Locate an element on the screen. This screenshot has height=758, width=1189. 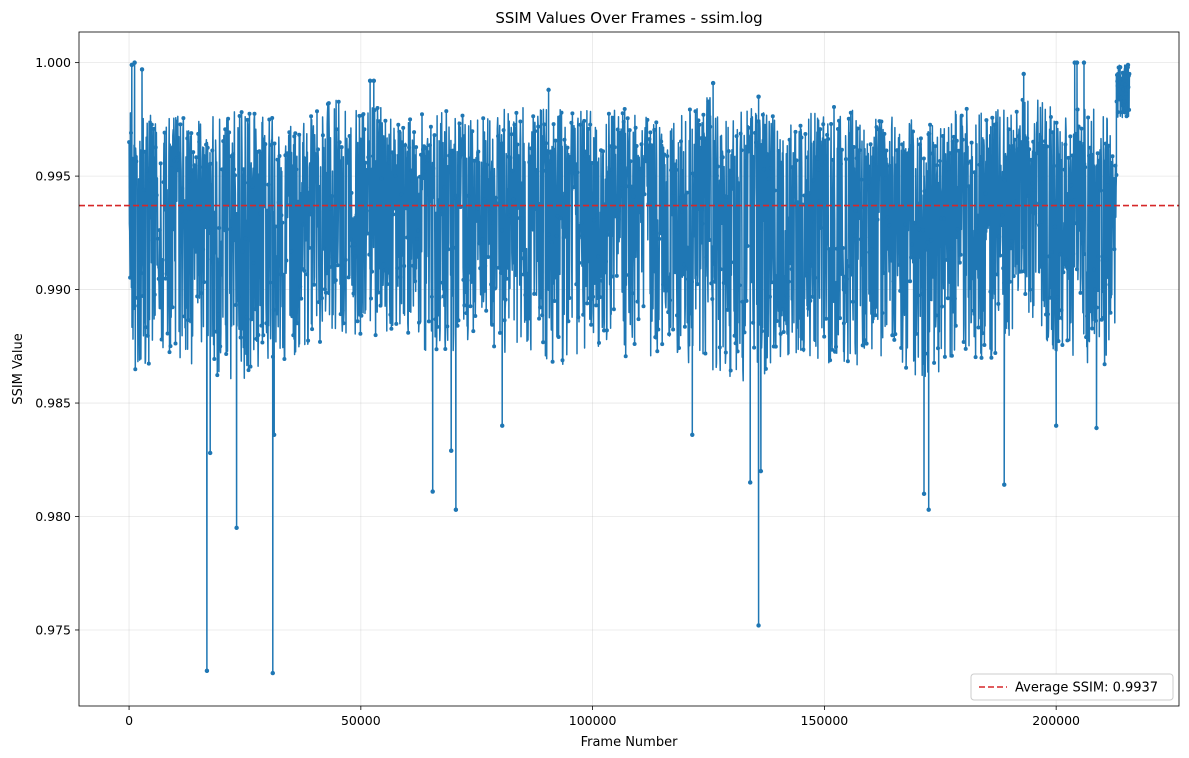
y-tick-label: 0.990 is located at coordinates (53, 289).